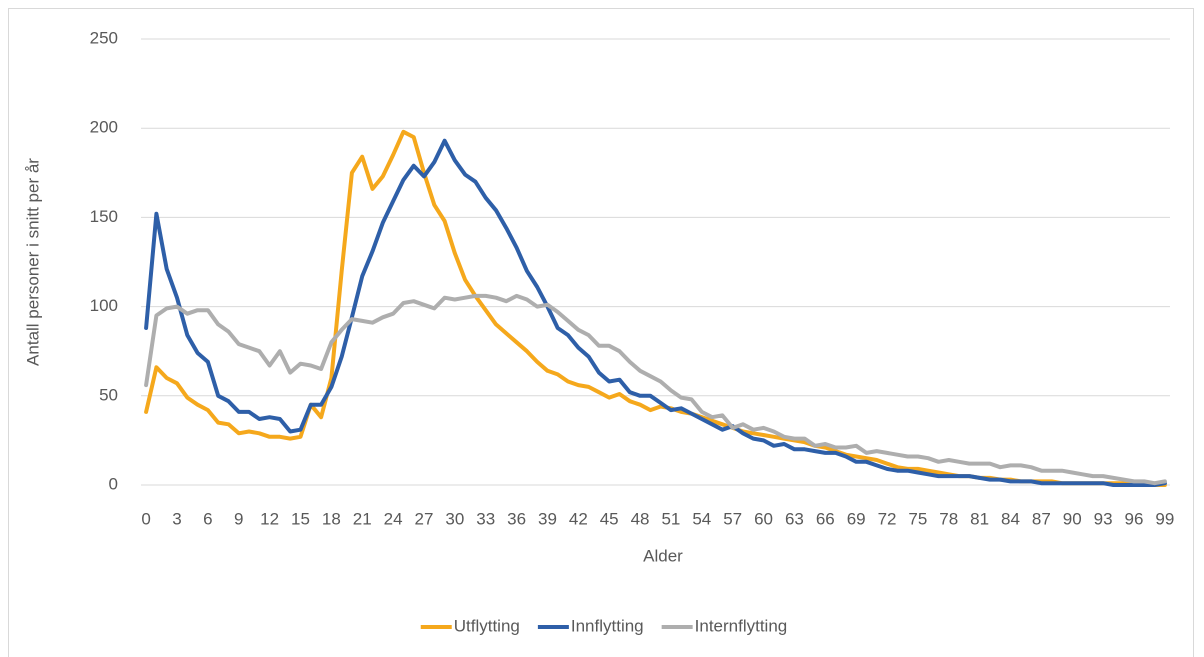 Image resolution: width=1204 pixels, height=657 pixels. I want to click on y-axis-title: Antall personer i snitt per år, so click(32, 262).